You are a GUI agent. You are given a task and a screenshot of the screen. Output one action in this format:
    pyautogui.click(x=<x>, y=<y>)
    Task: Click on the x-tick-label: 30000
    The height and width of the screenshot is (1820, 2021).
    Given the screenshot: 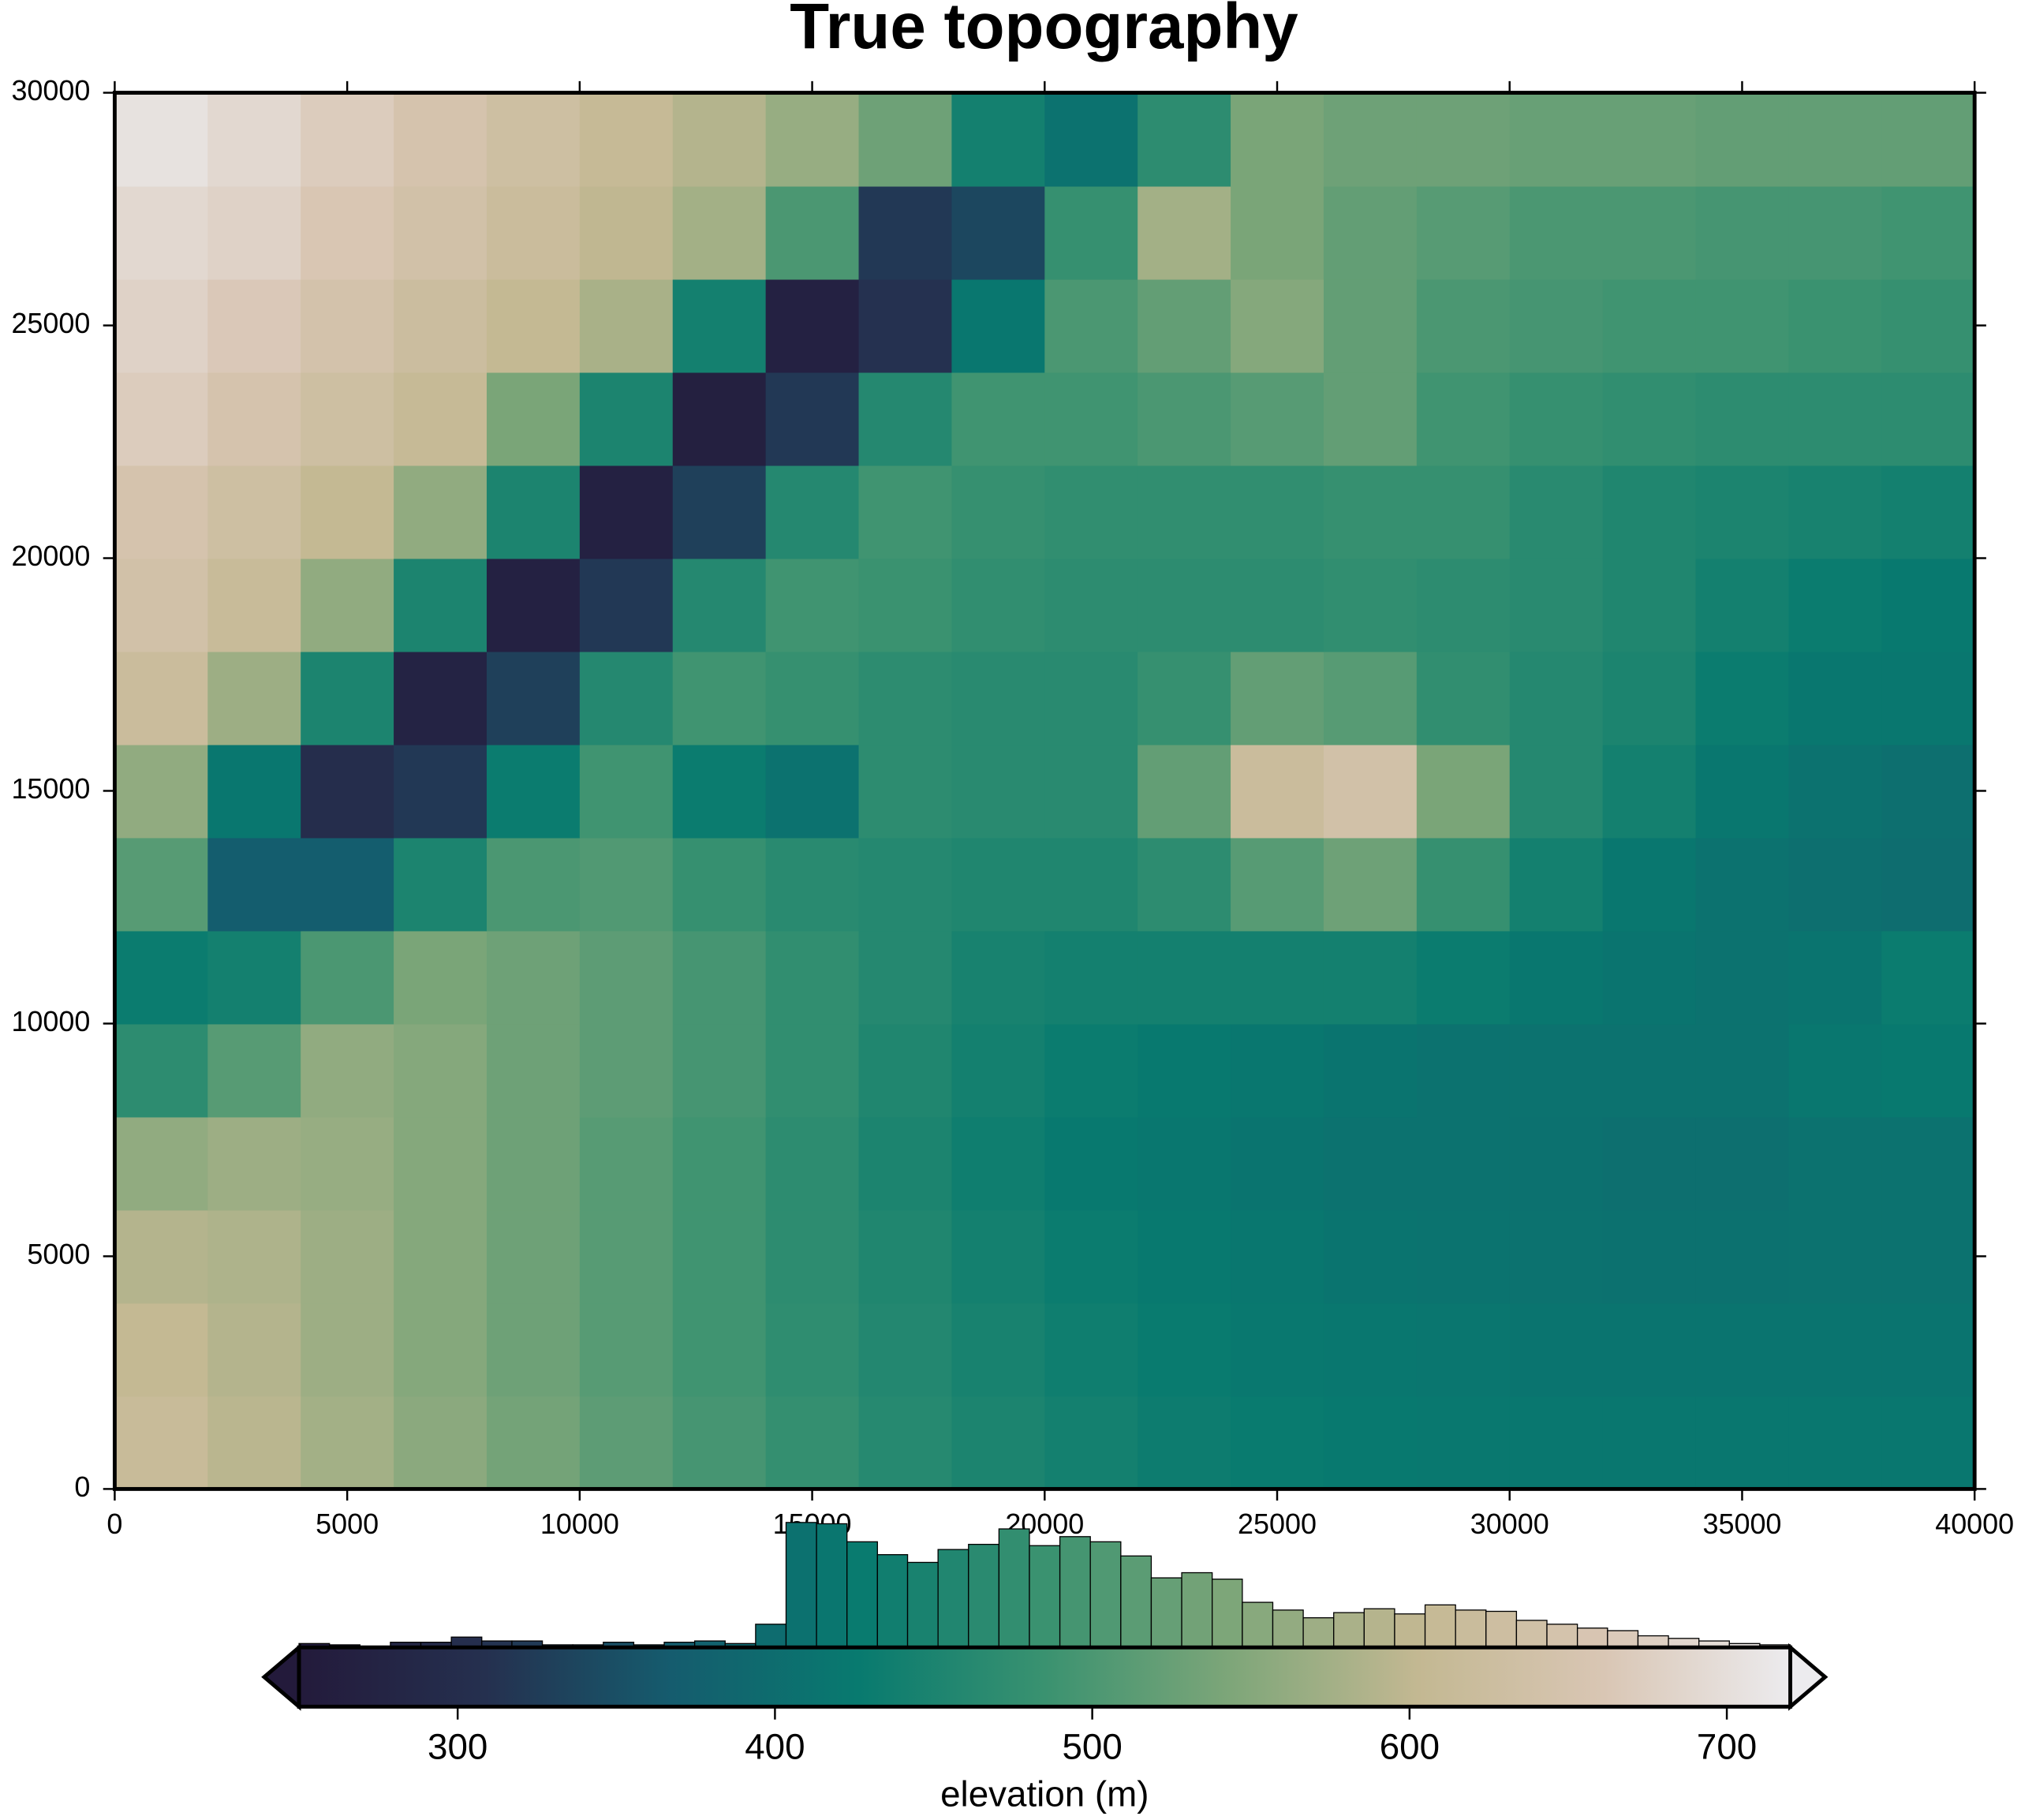 What is the action you would take?
    pyautogui.click(x=1510, y=1524)
    